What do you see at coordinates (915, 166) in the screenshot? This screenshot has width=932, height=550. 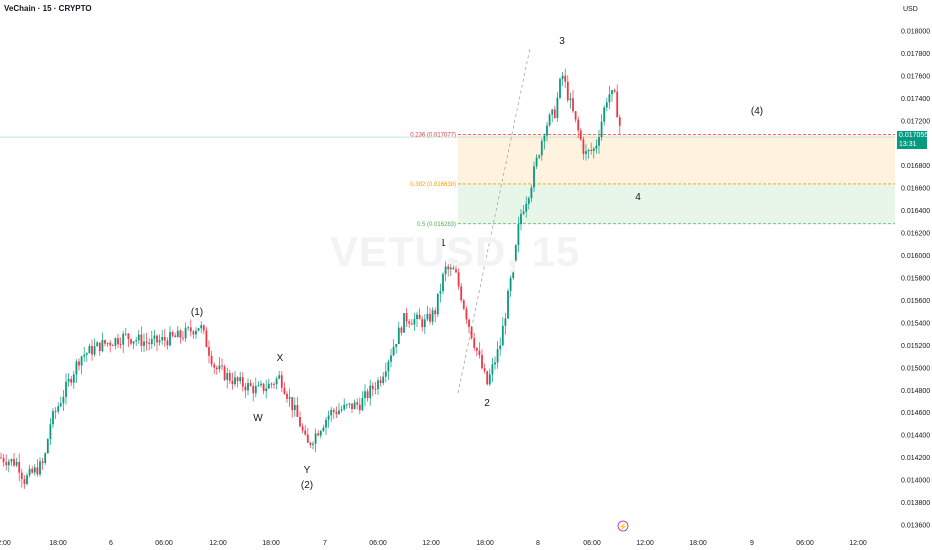 I see `y-tick-label: 0.016800` at bounding box center [915, 166].